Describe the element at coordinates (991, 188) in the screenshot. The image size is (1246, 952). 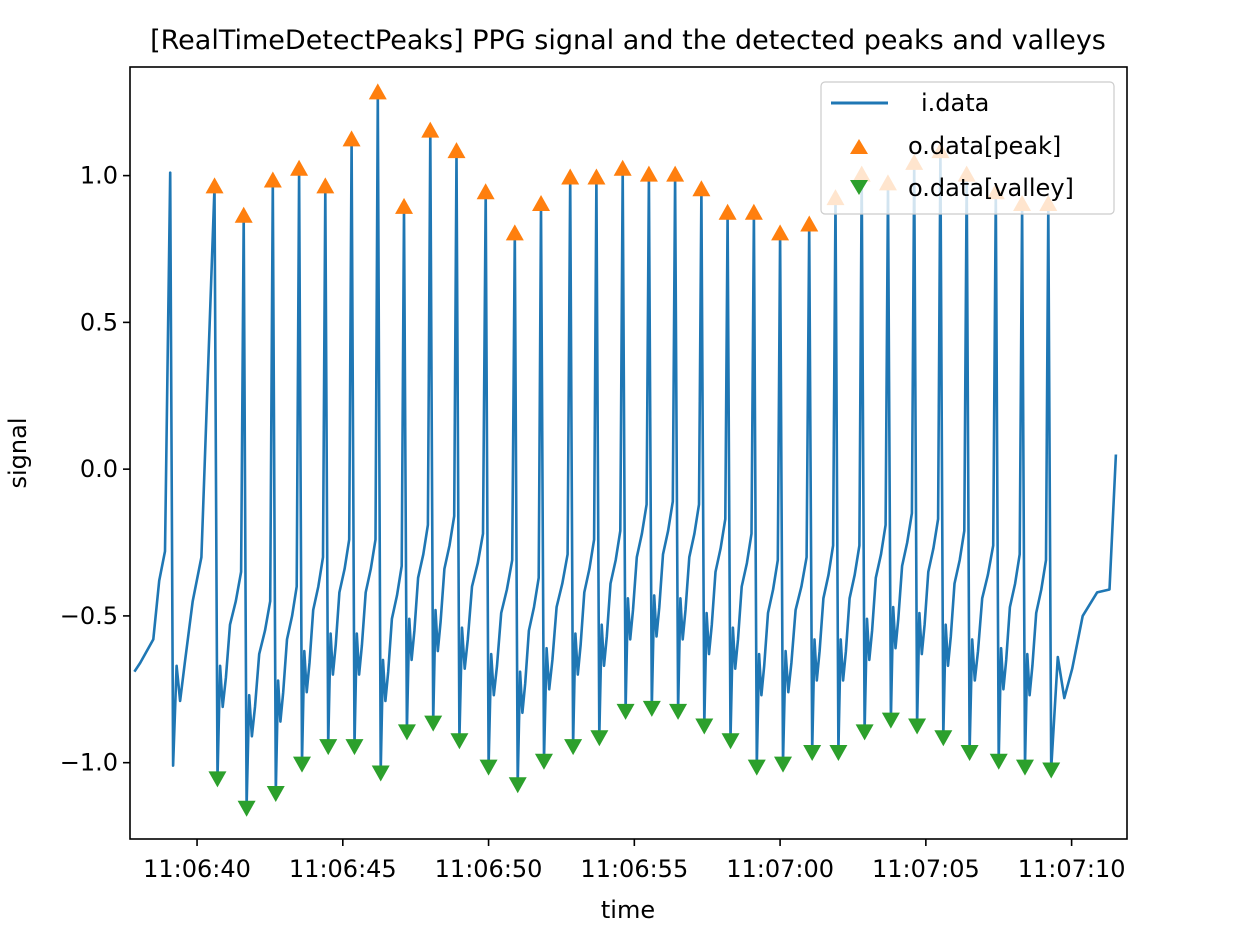
I see `legend-label-valley: o.data[valley]` at that location.